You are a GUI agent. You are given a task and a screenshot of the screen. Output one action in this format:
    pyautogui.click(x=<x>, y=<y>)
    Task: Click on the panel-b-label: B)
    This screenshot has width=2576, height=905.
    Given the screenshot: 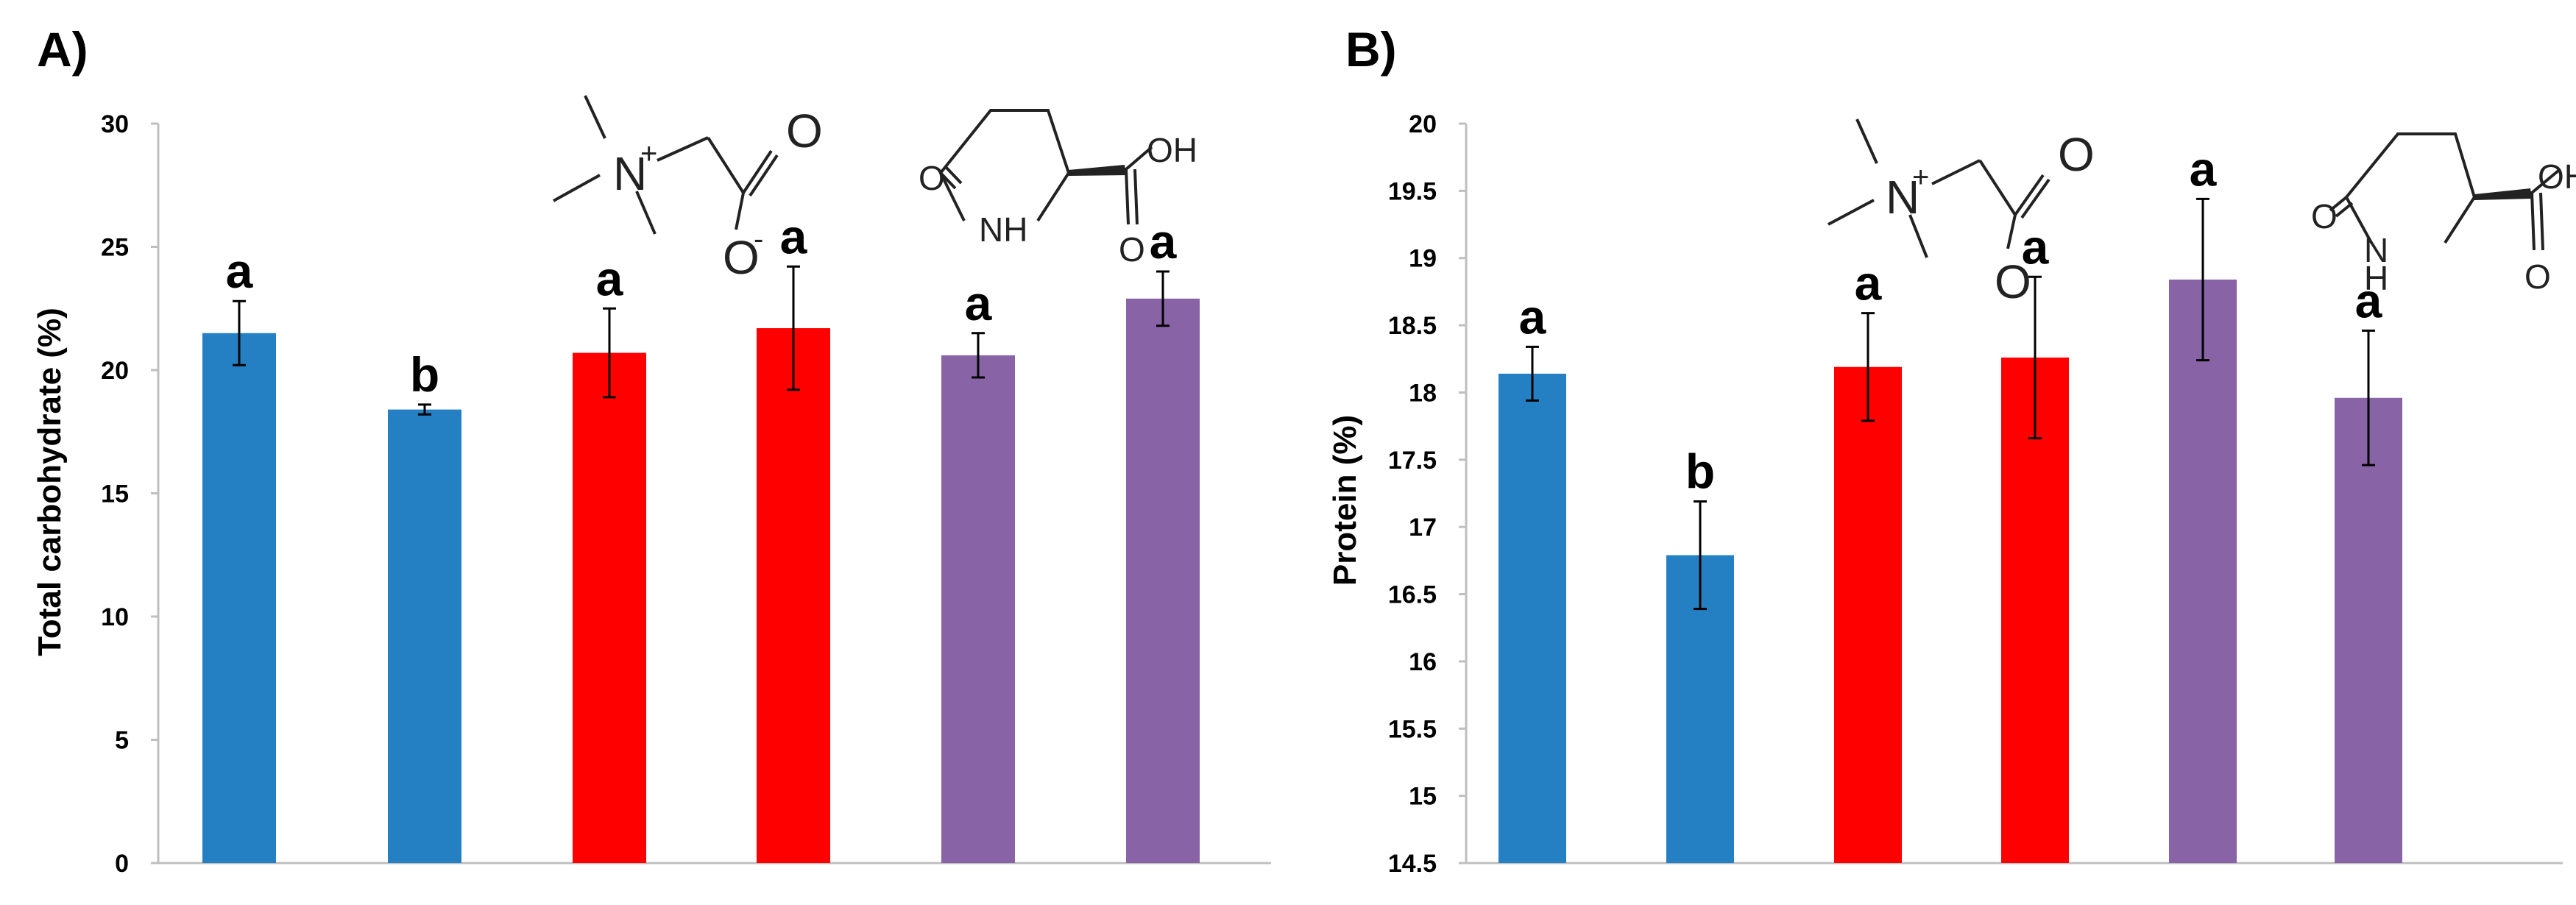 What is the action you would take?
    pyautogui.click(x=1371, y=49)
    